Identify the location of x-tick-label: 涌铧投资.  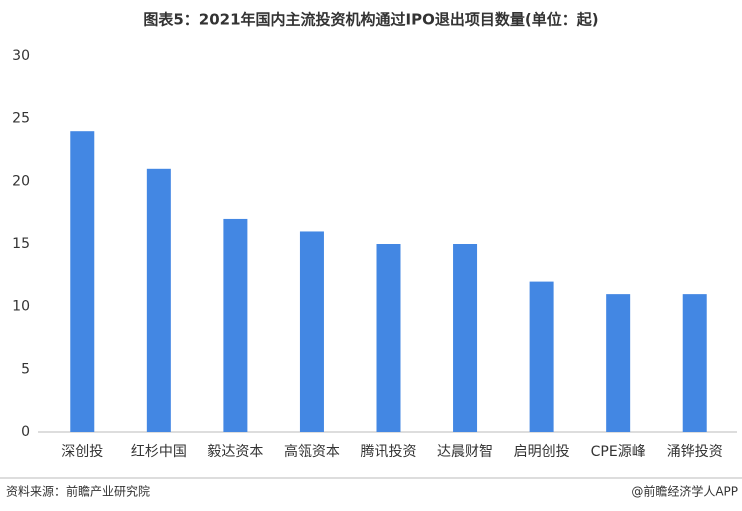
(695, 452).